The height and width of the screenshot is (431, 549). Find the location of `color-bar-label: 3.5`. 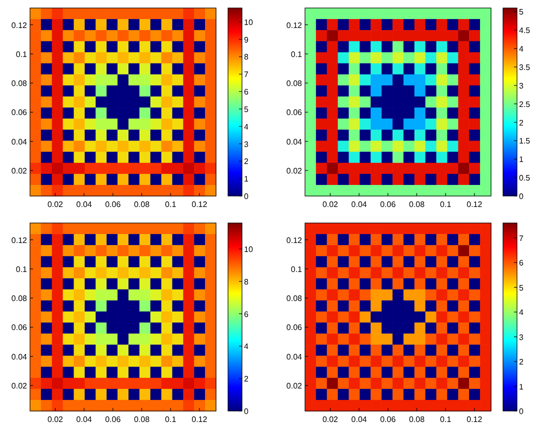

color-bar-label: 3.5 is located at coordinates (525, 67).